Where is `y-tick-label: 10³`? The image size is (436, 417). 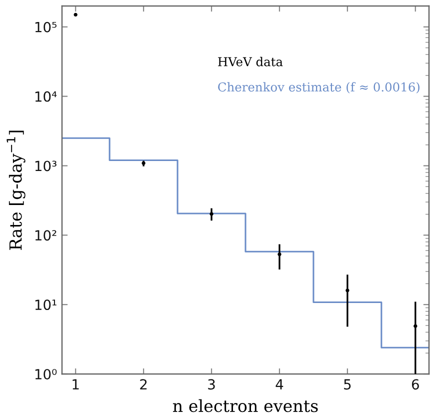
y-tick-label: 10³ is located at coordinates (45, 166).